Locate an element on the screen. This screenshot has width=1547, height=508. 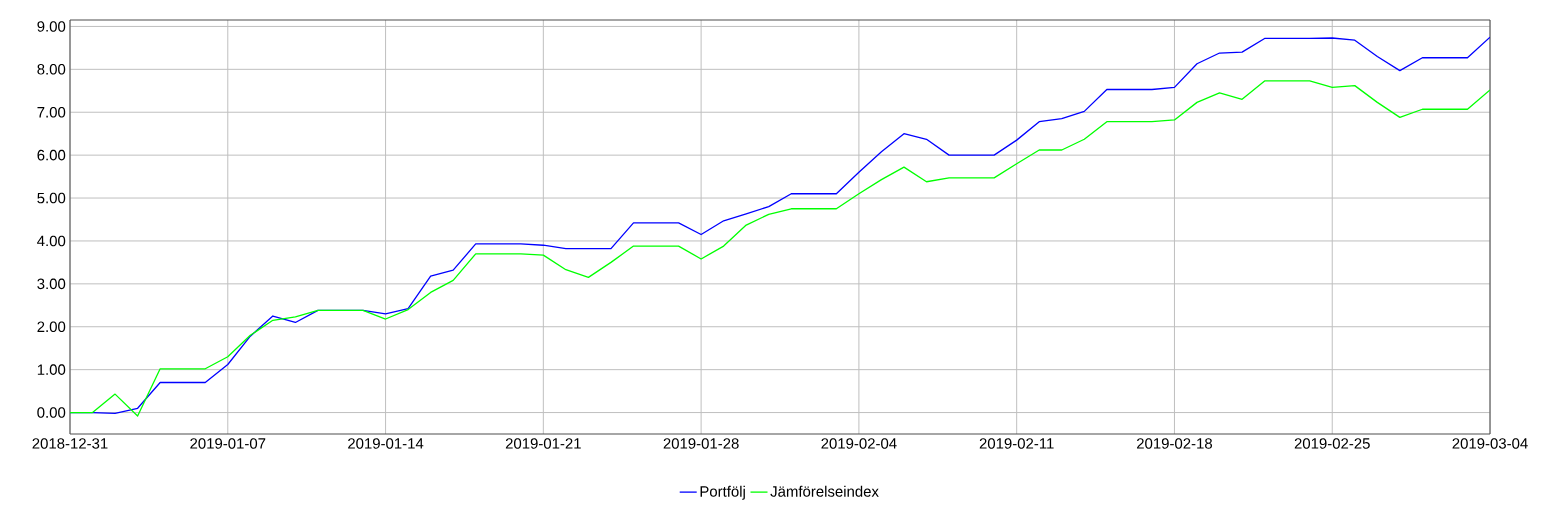
x-tick-label: 2019-01-21 is located at coordinates (543, 443).